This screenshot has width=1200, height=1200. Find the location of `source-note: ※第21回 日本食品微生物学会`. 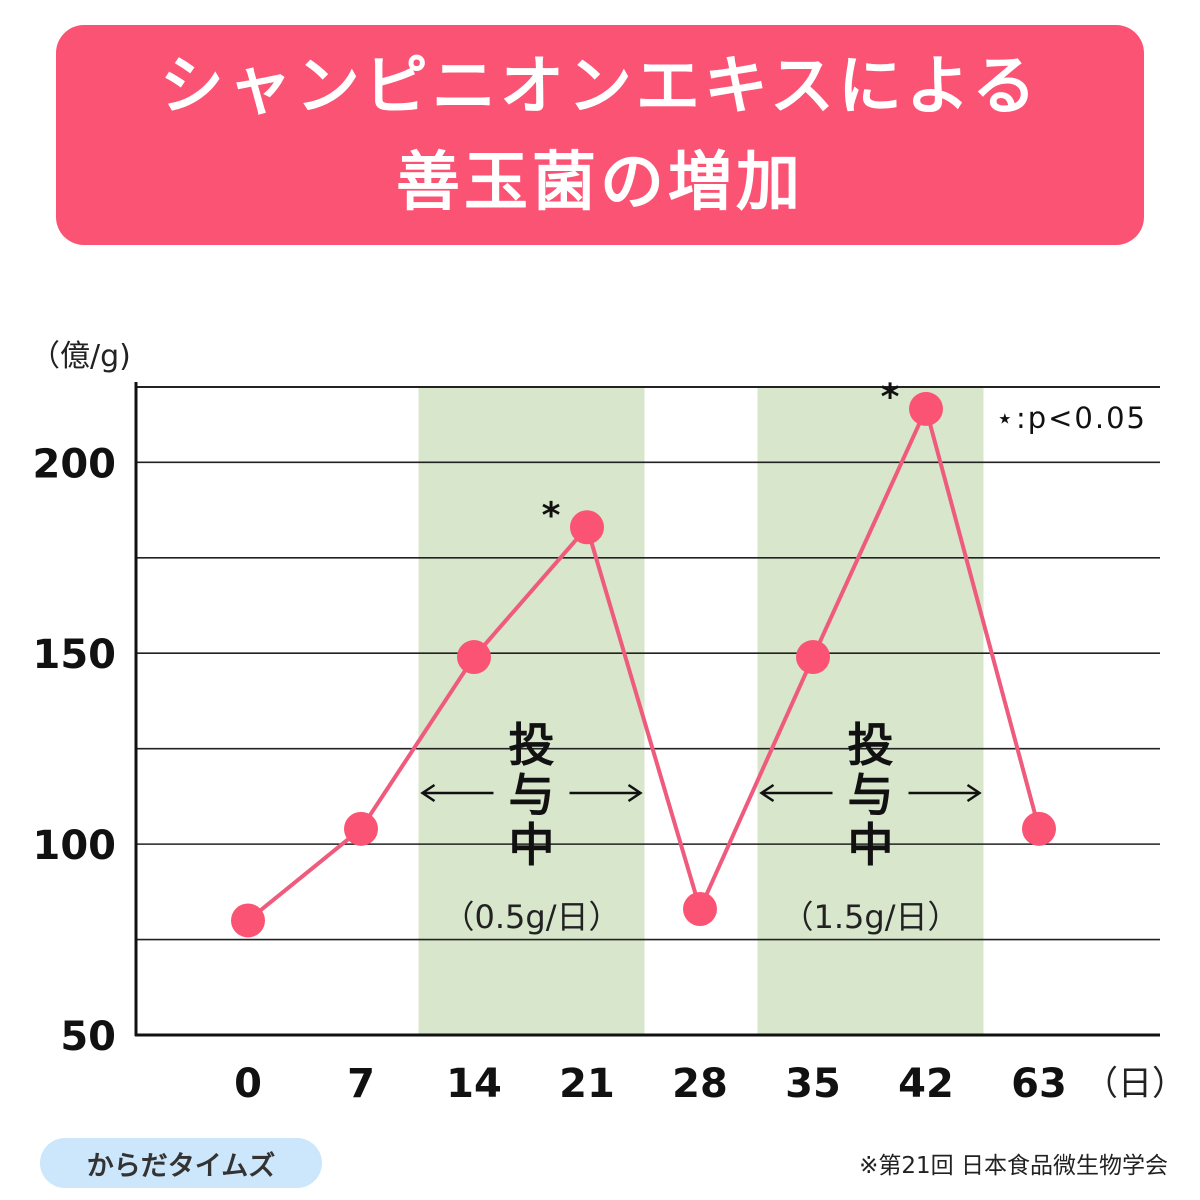

source-note: ※第21回 日本食品微生物学会 is located at coordinates (1013, 1166).